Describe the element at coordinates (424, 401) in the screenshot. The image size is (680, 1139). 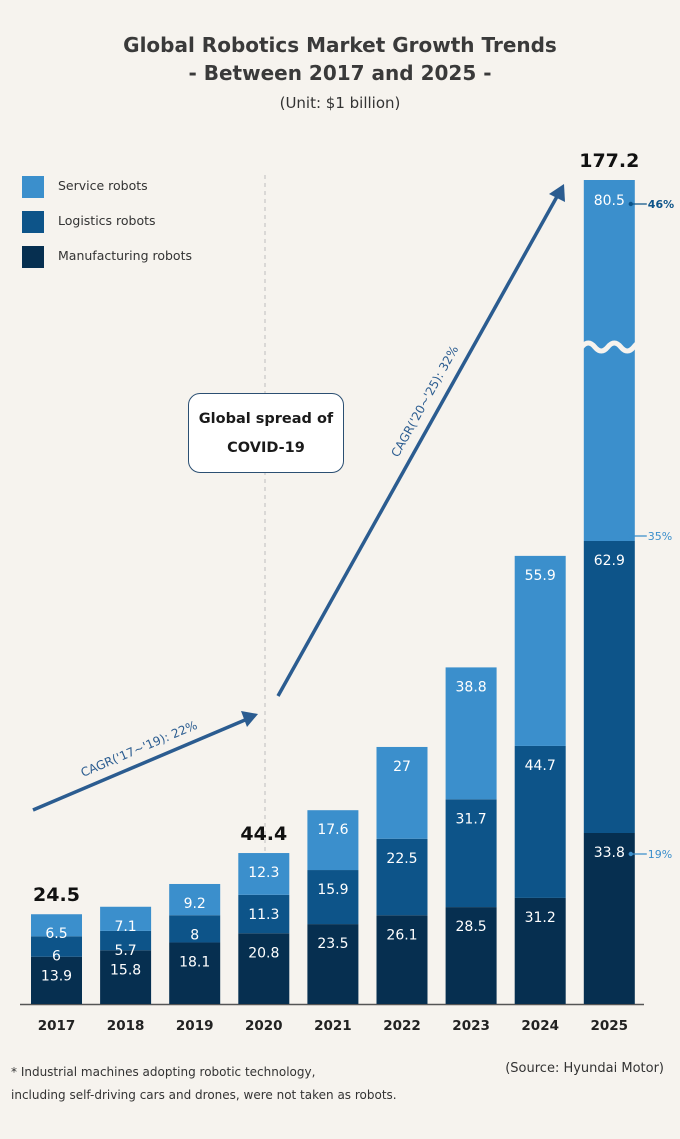
I see `cagr-label-2: CAGR('20~'25): 32%` at that location.